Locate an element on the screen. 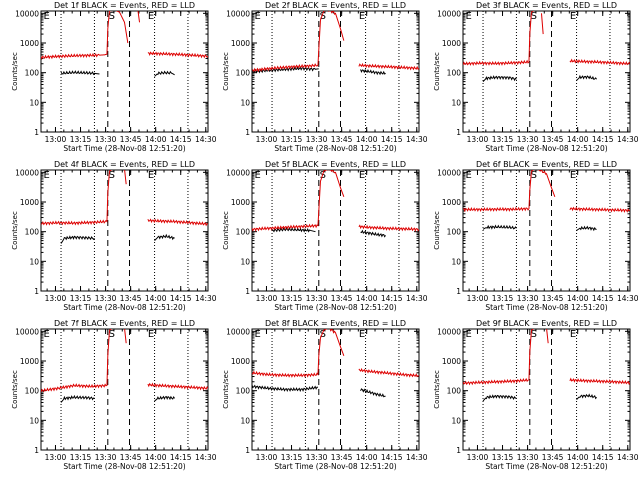  x-tick-label: 14:00 is located at coordinates (578, 298).